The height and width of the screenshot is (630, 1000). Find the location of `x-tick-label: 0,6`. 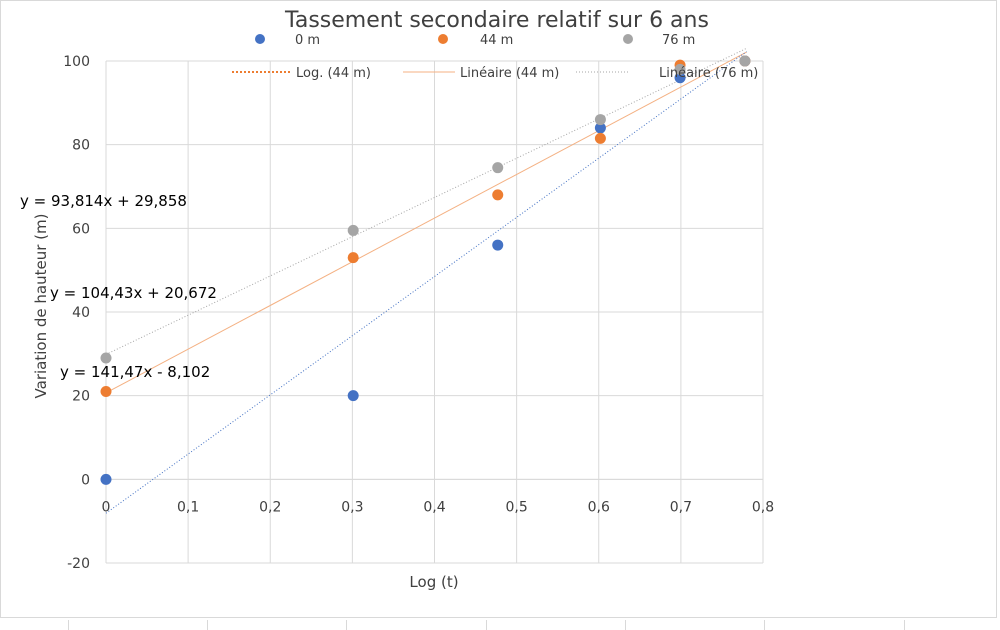

x-tick-label: 0,6 is located at coordinates (599, 507).